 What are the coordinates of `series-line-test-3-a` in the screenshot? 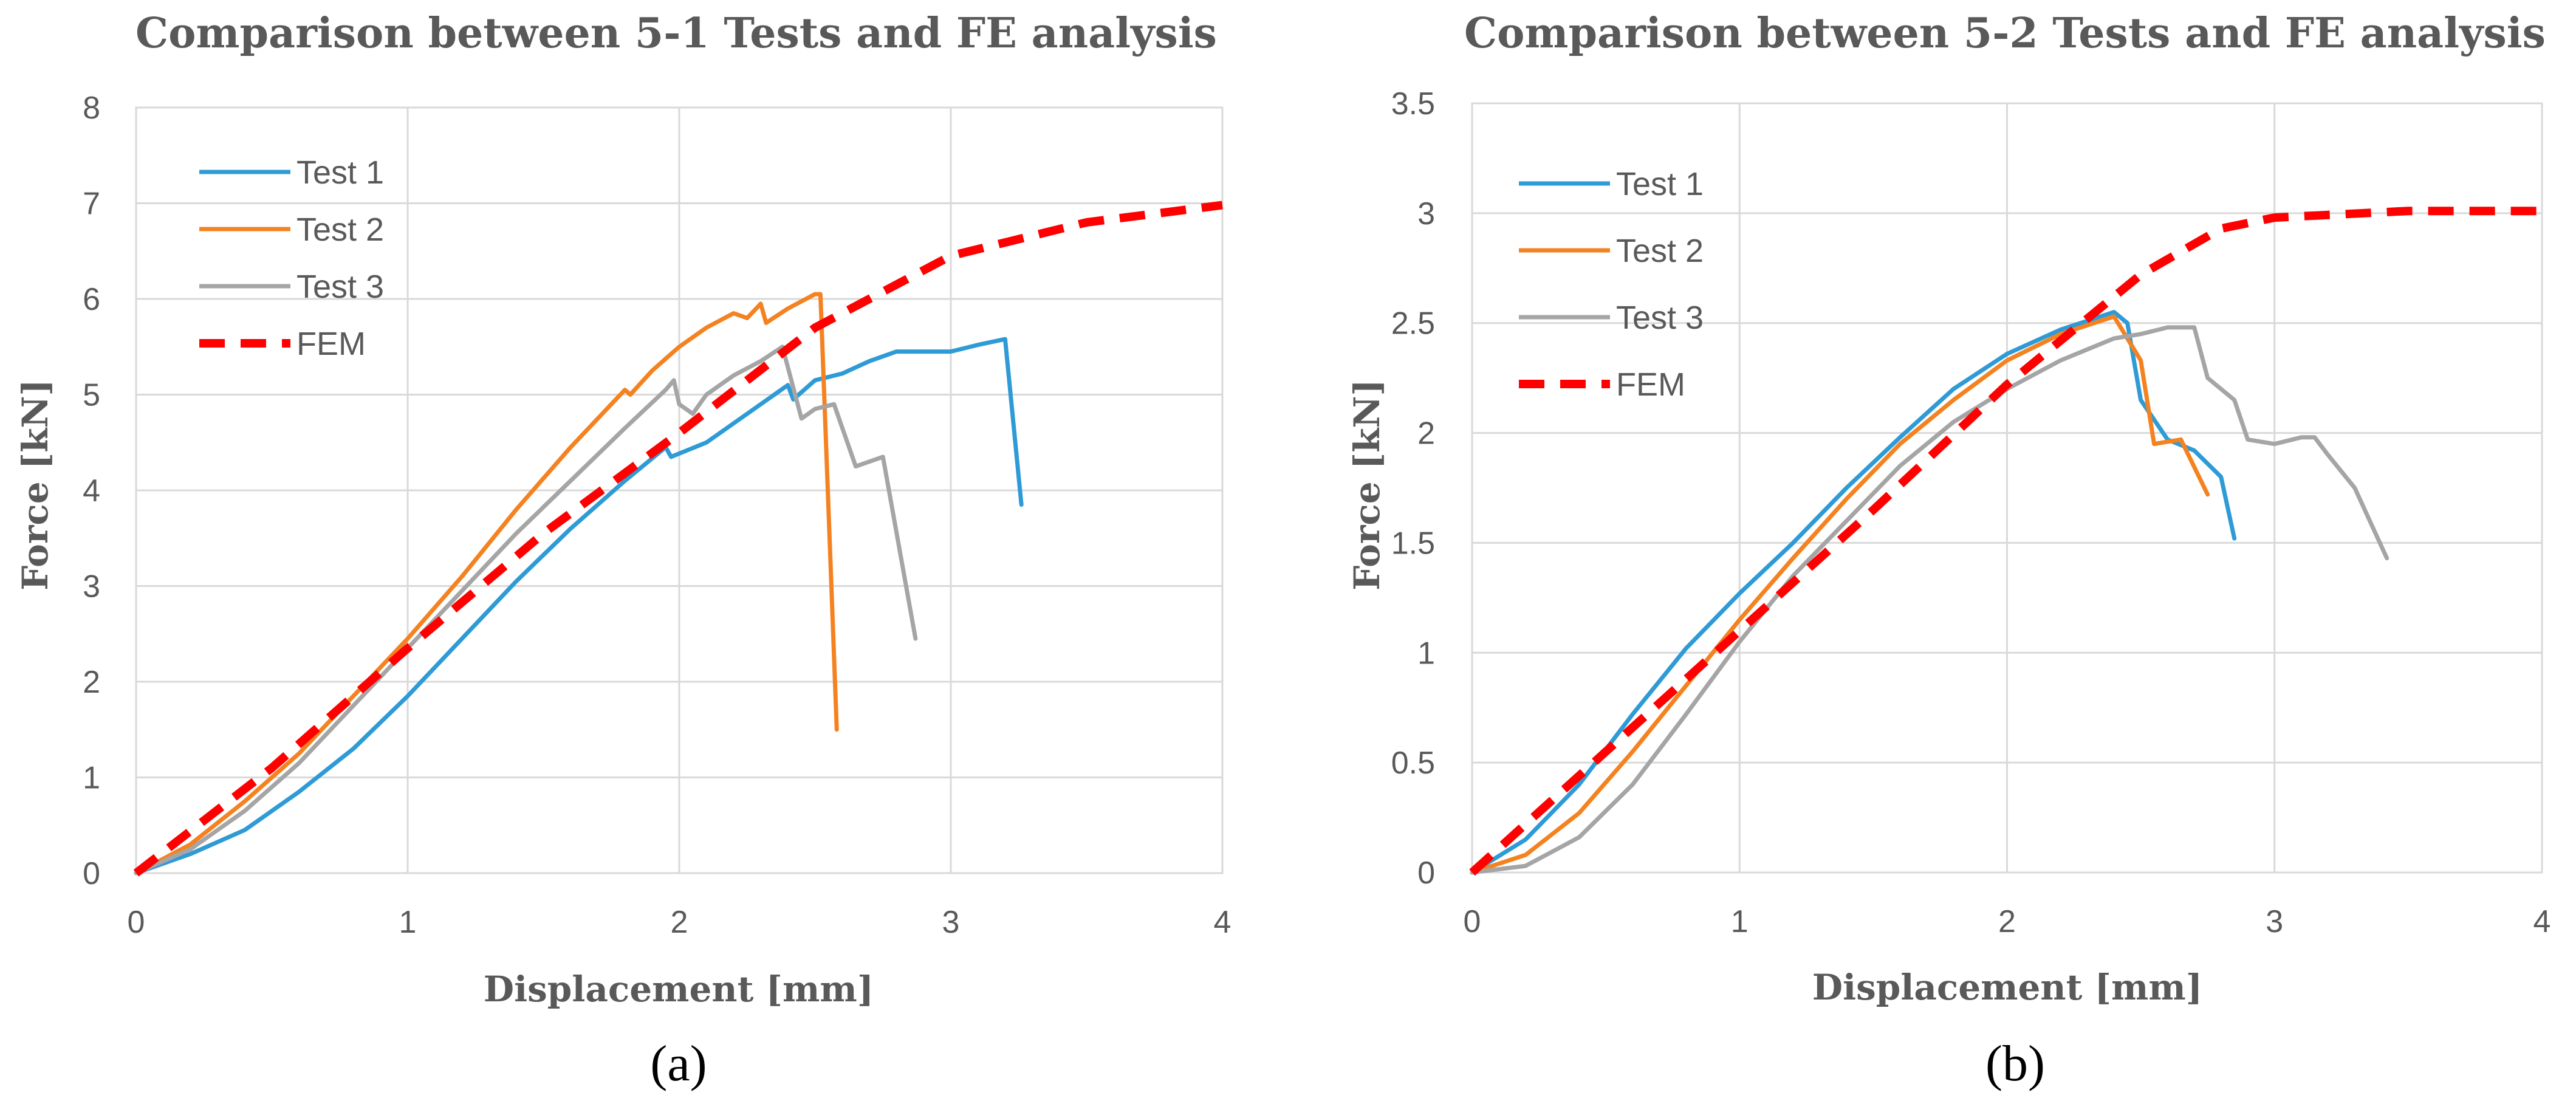 It's located at (526, 610).